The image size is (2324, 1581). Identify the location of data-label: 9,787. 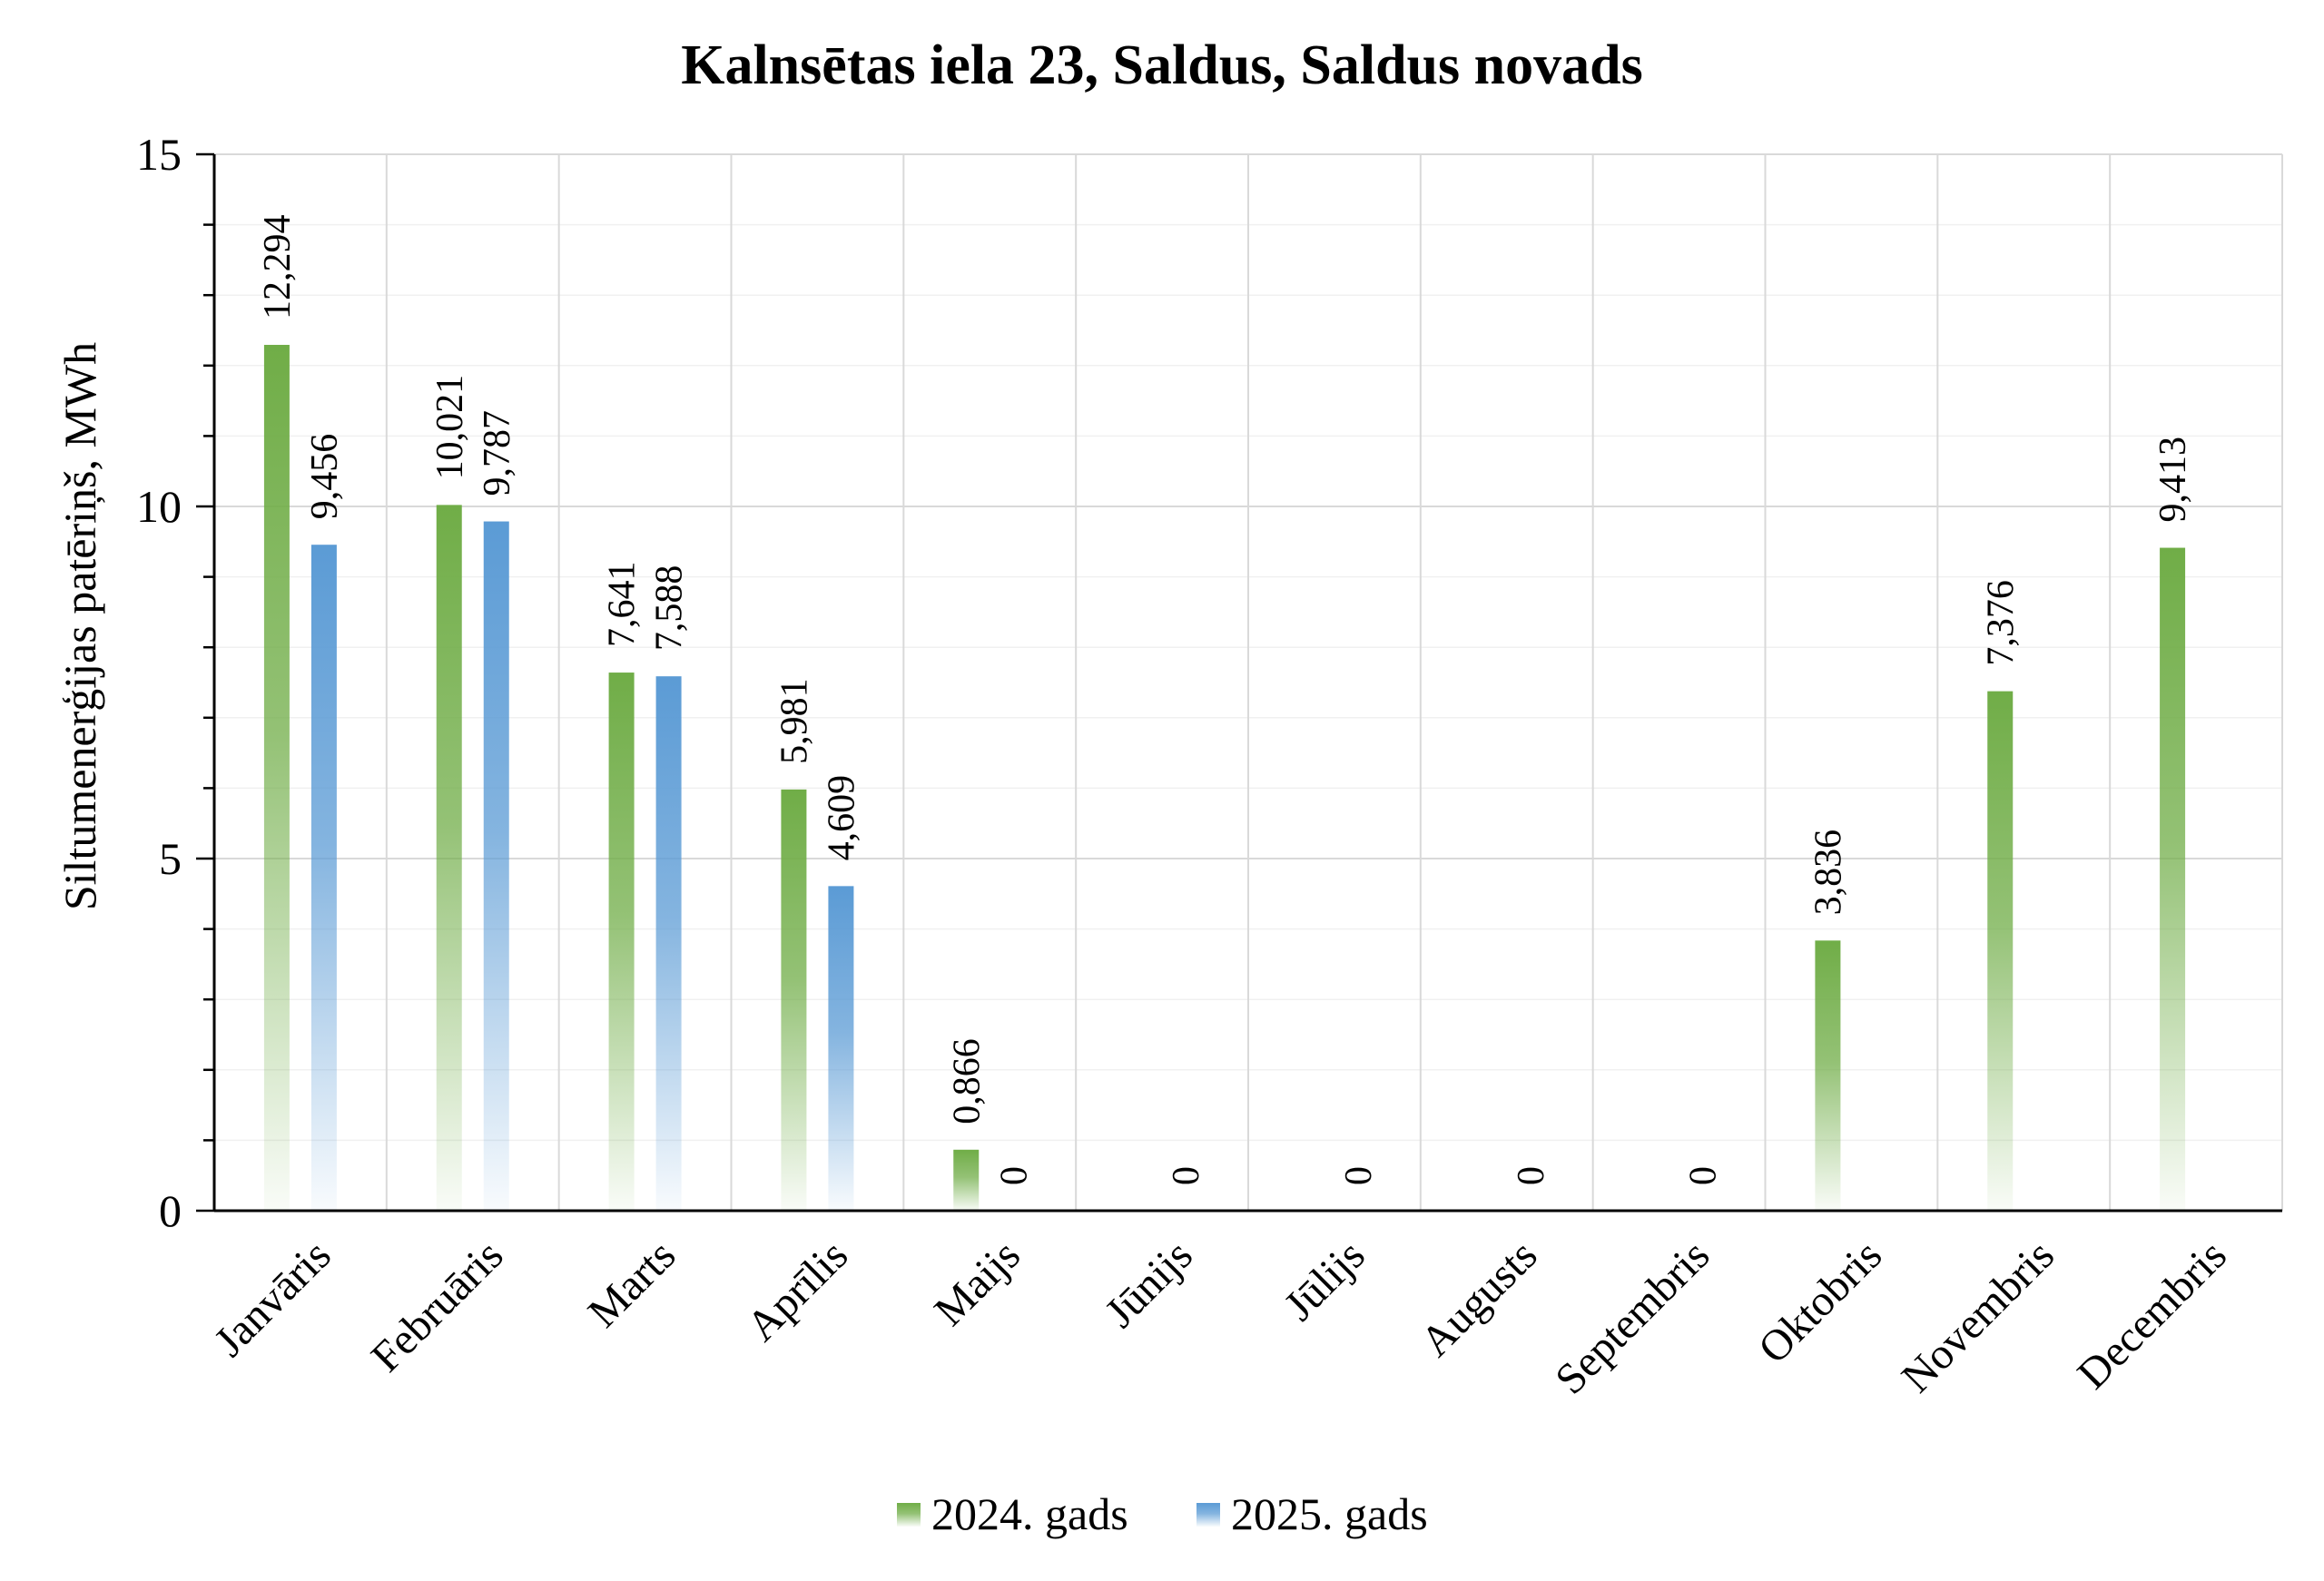
(497, 453).